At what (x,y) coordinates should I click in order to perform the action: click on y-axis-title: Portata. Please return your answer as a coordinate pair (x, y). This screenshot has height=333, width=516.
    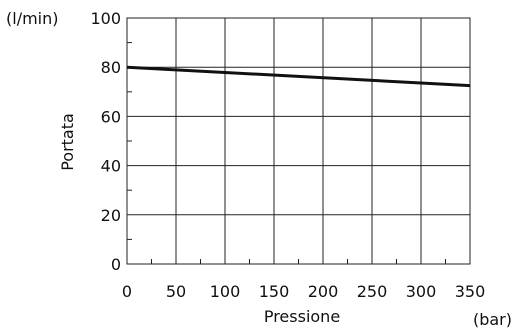
    Looking at the image, I should click on (67, 142).